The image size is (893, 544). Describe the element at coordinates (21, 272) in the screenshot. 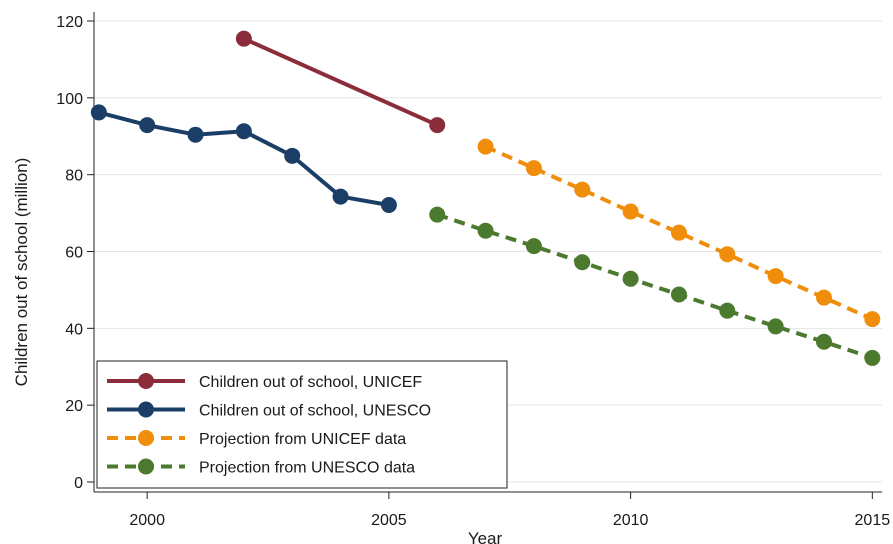

I see `y-axis-label: Children out of school (million)` at that location.